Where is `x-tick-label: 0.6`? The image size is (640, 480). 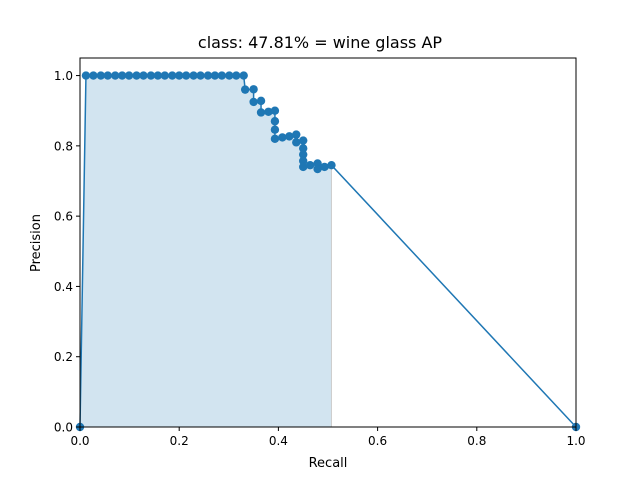
x-tick-label: 0.6 is located at coordinates (377, 441).